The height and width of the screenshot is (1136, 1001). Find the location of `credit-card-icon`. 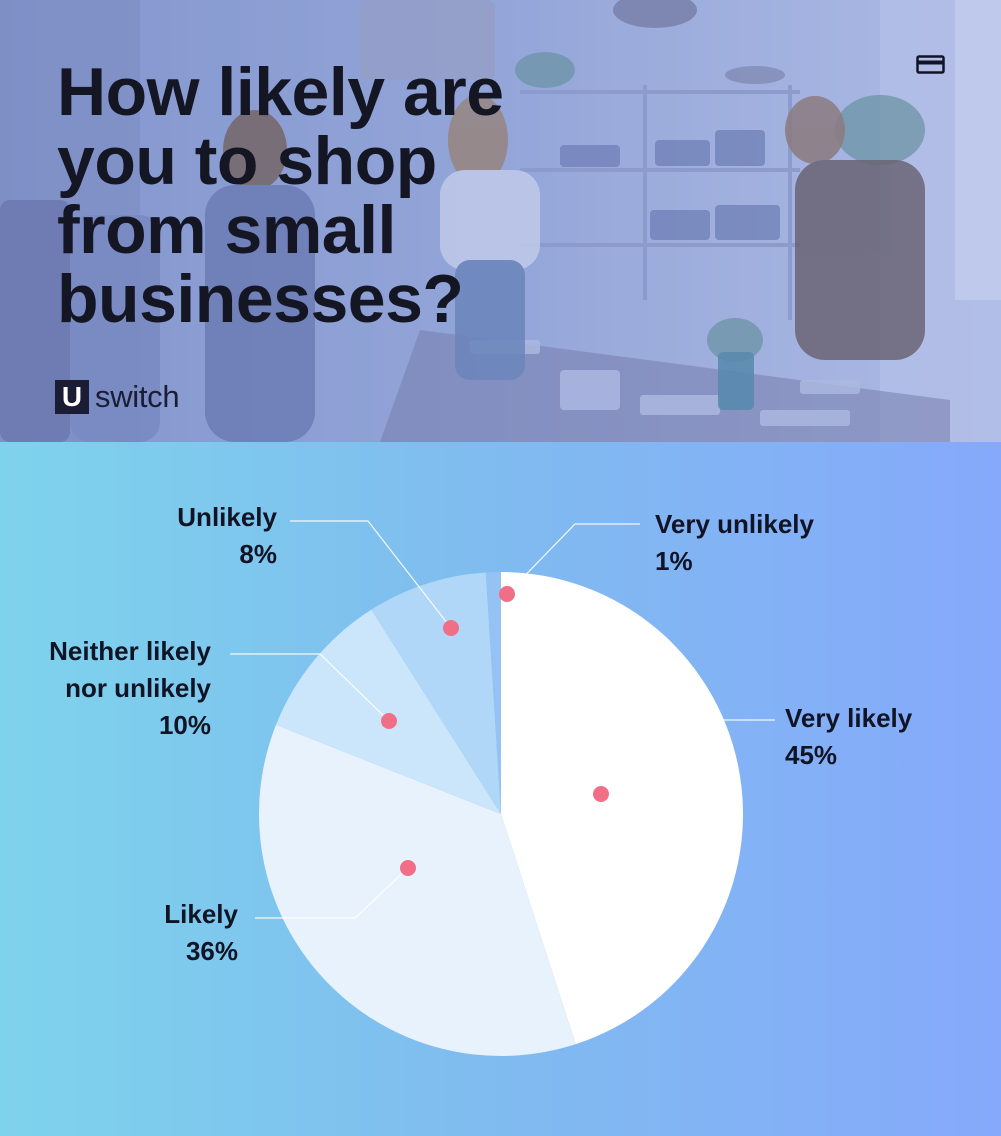

credit-card-icon is located at coordinates (930, 64).